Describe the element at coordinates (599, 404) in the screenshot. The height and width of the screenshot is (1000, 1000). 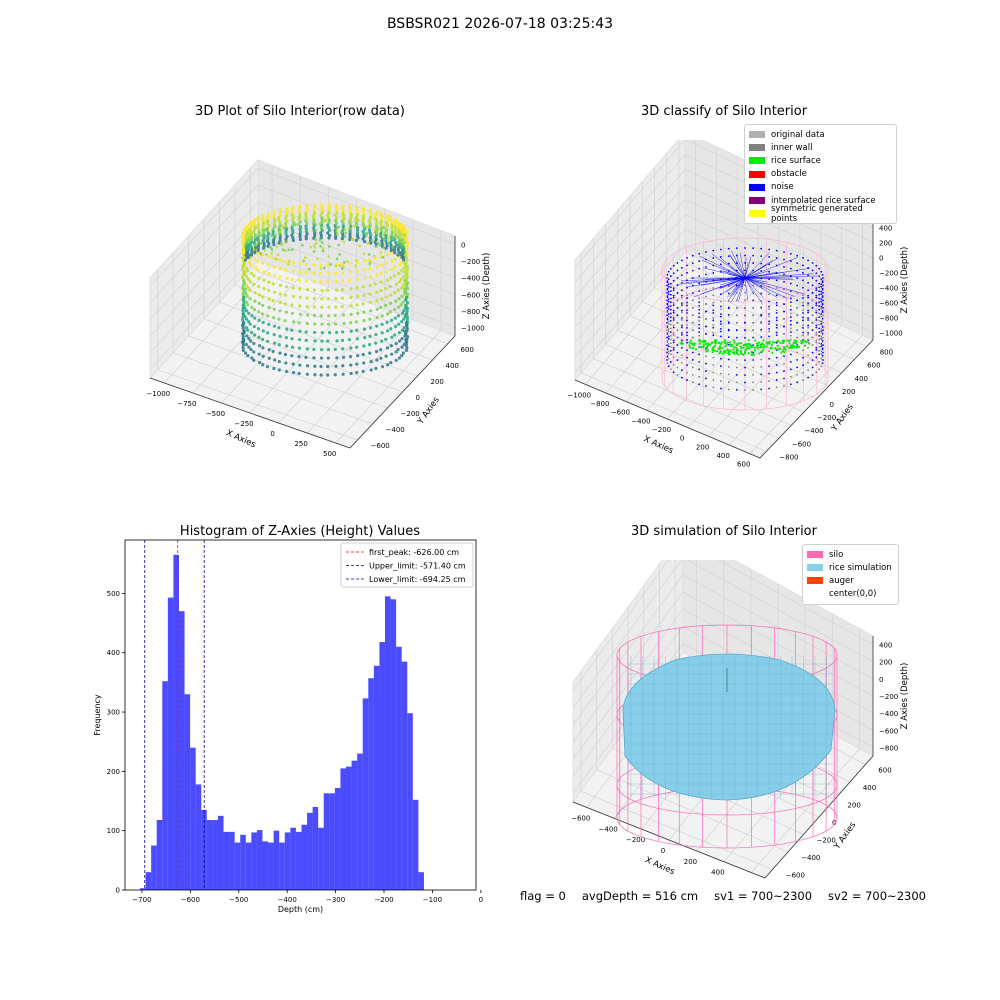
I see `x-tick-label: −800` at that location.